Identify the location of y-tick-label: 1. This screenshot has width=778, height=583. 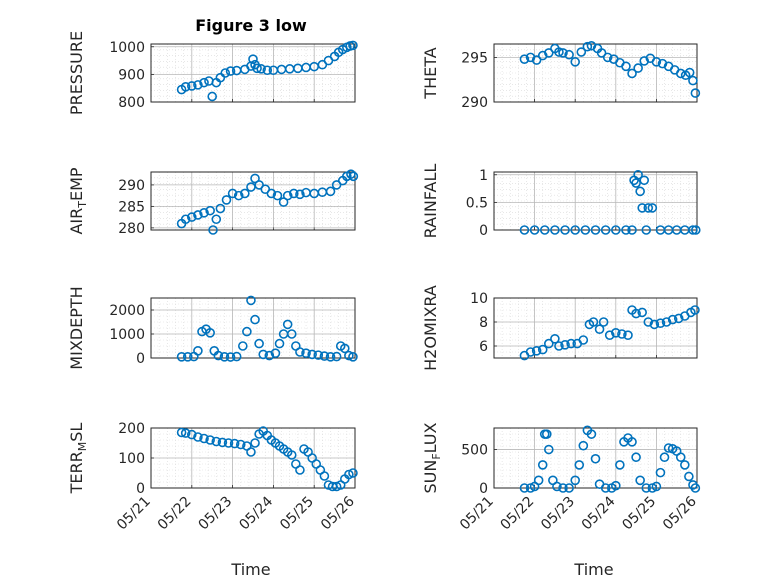
(483, 176).